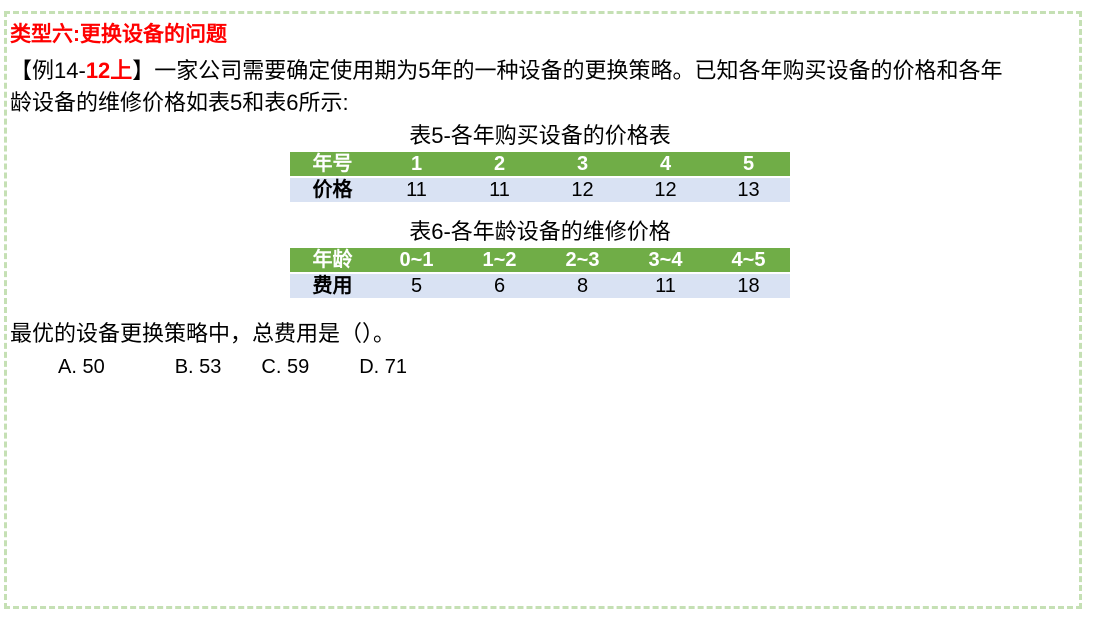  Describe the element at coordinates (582, 285) in the screenshot. I see `value-cell: 8` at that location.